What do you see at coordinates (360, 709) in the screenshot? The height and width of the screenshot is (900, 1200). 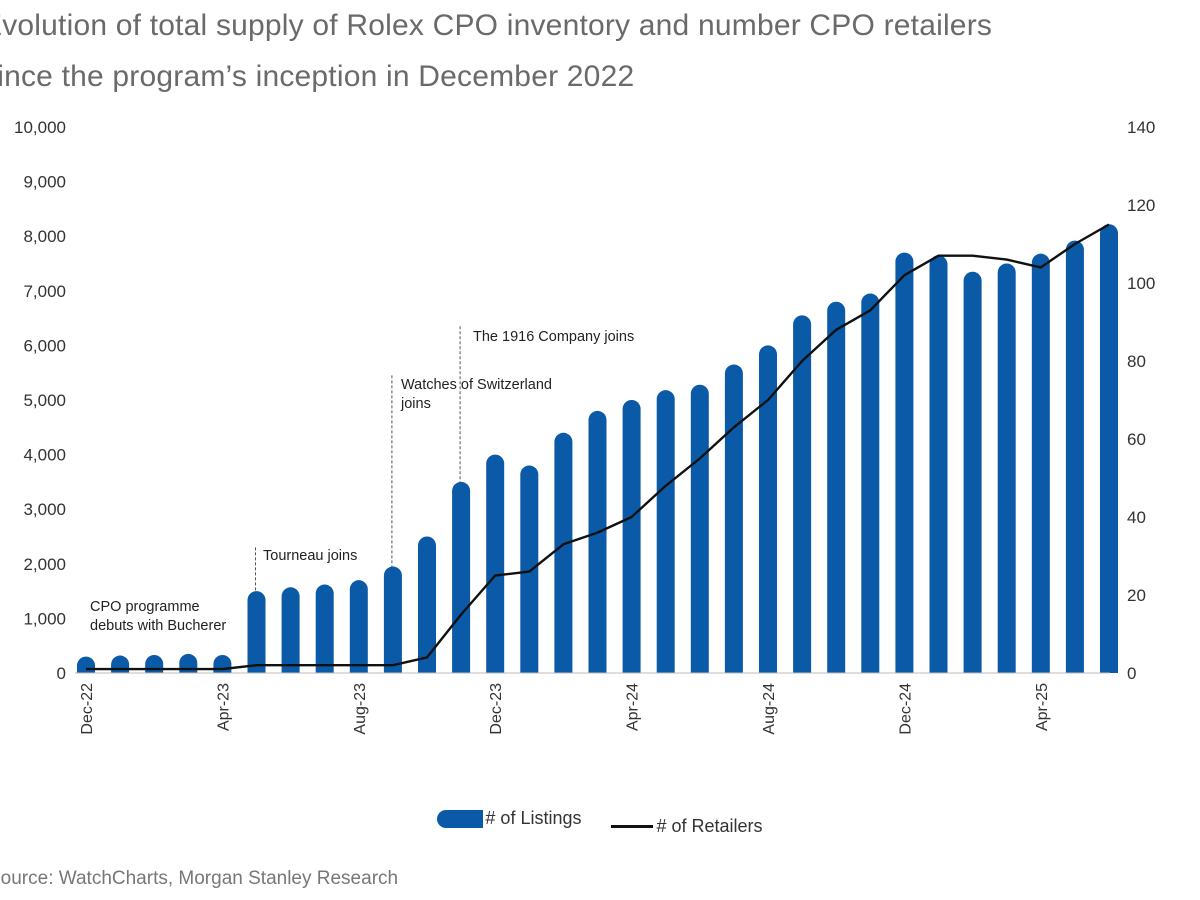 I see `x-tick-label: Aug-23` at bounding box center [360, 709].